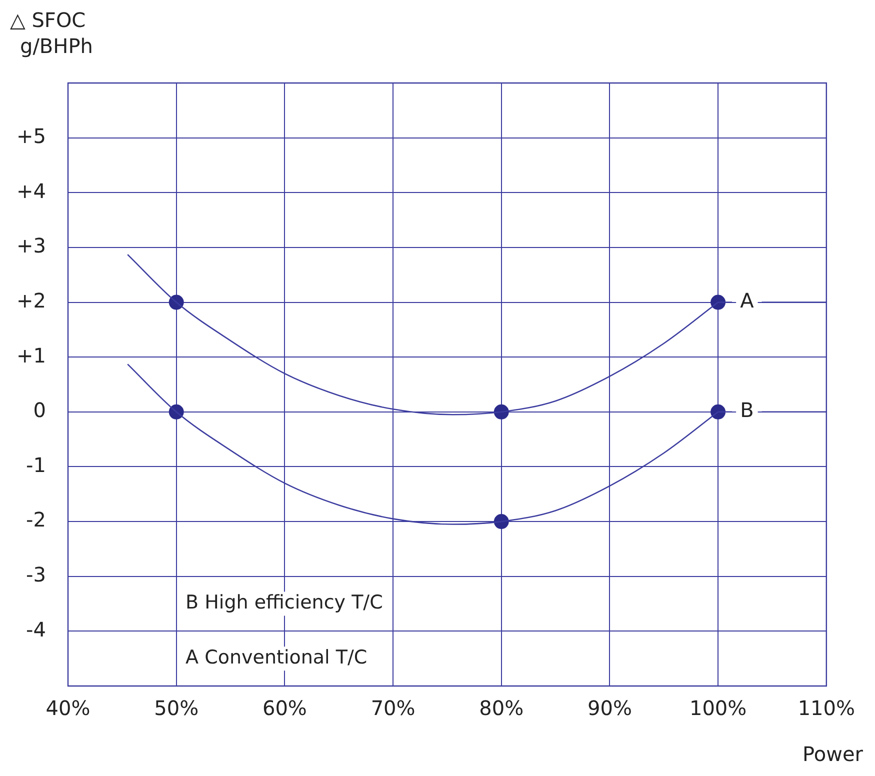  Describe the element at coordinates (284, 603) in the screenshot. I see `annotation: B High efficiency T/C` at that location.